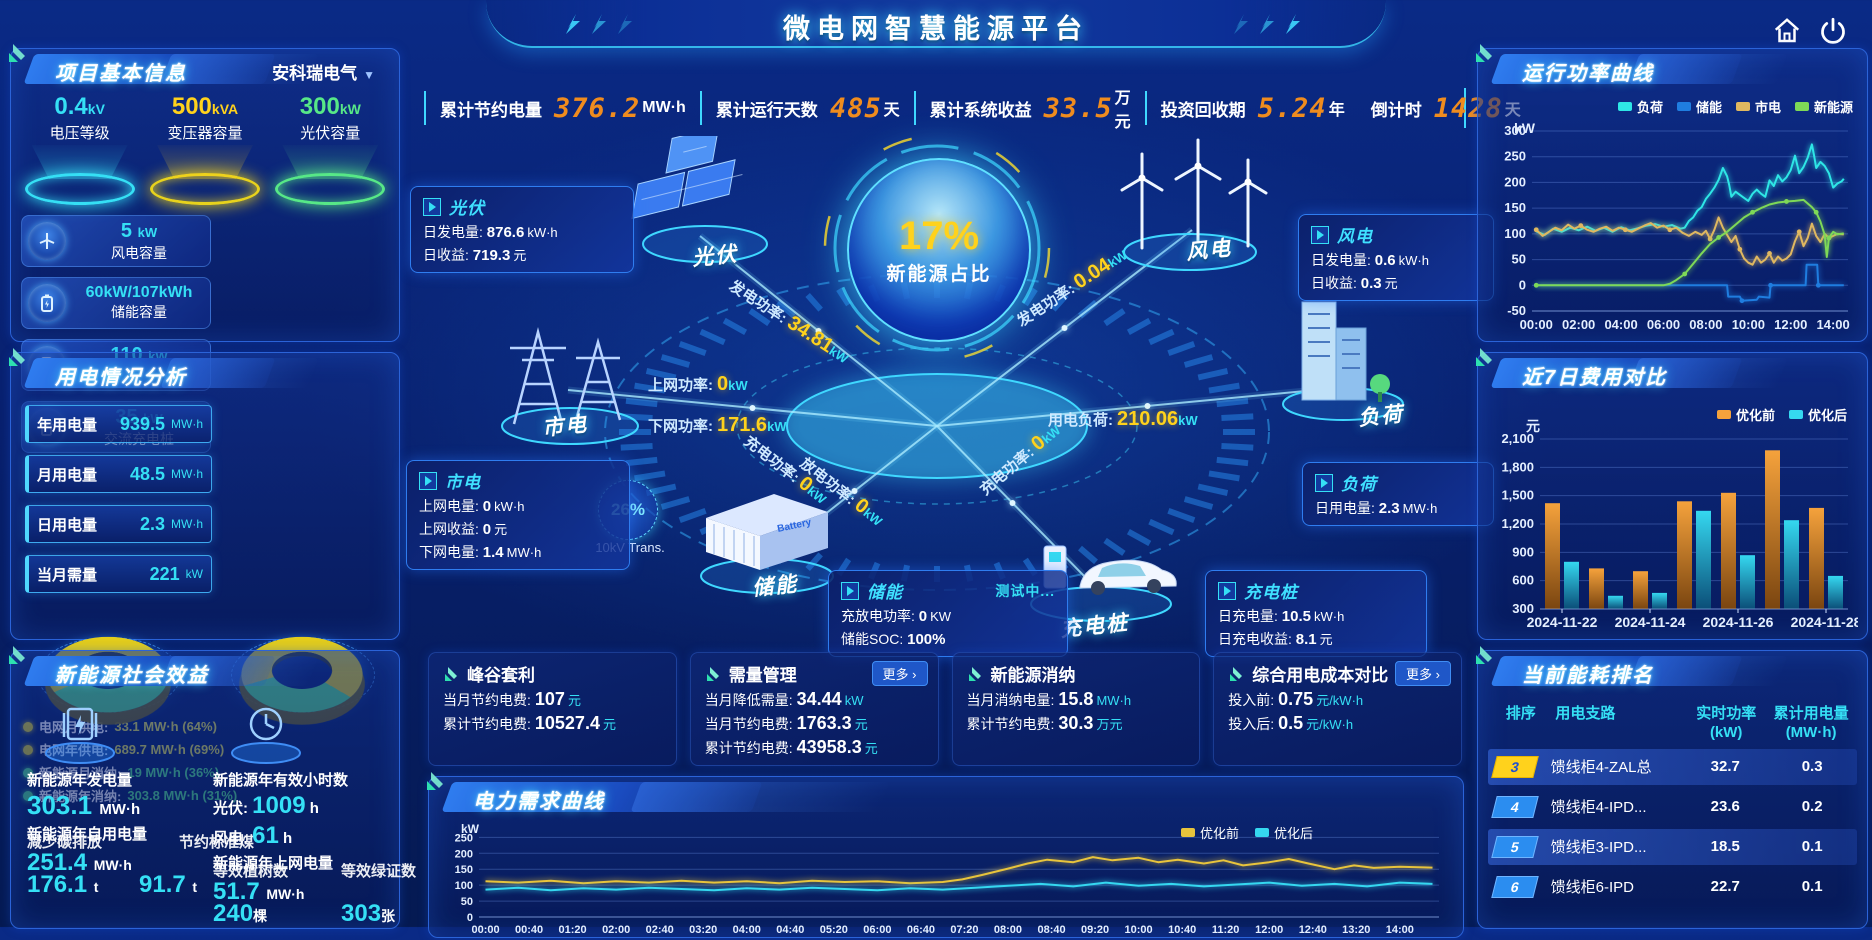 Image resolution: width=1872 pixels, height=940 pixels. Describe the element at coordinates (323, 73) in the screenshot. I see `company-selector: 安科瑞电气 ▼` at that location.